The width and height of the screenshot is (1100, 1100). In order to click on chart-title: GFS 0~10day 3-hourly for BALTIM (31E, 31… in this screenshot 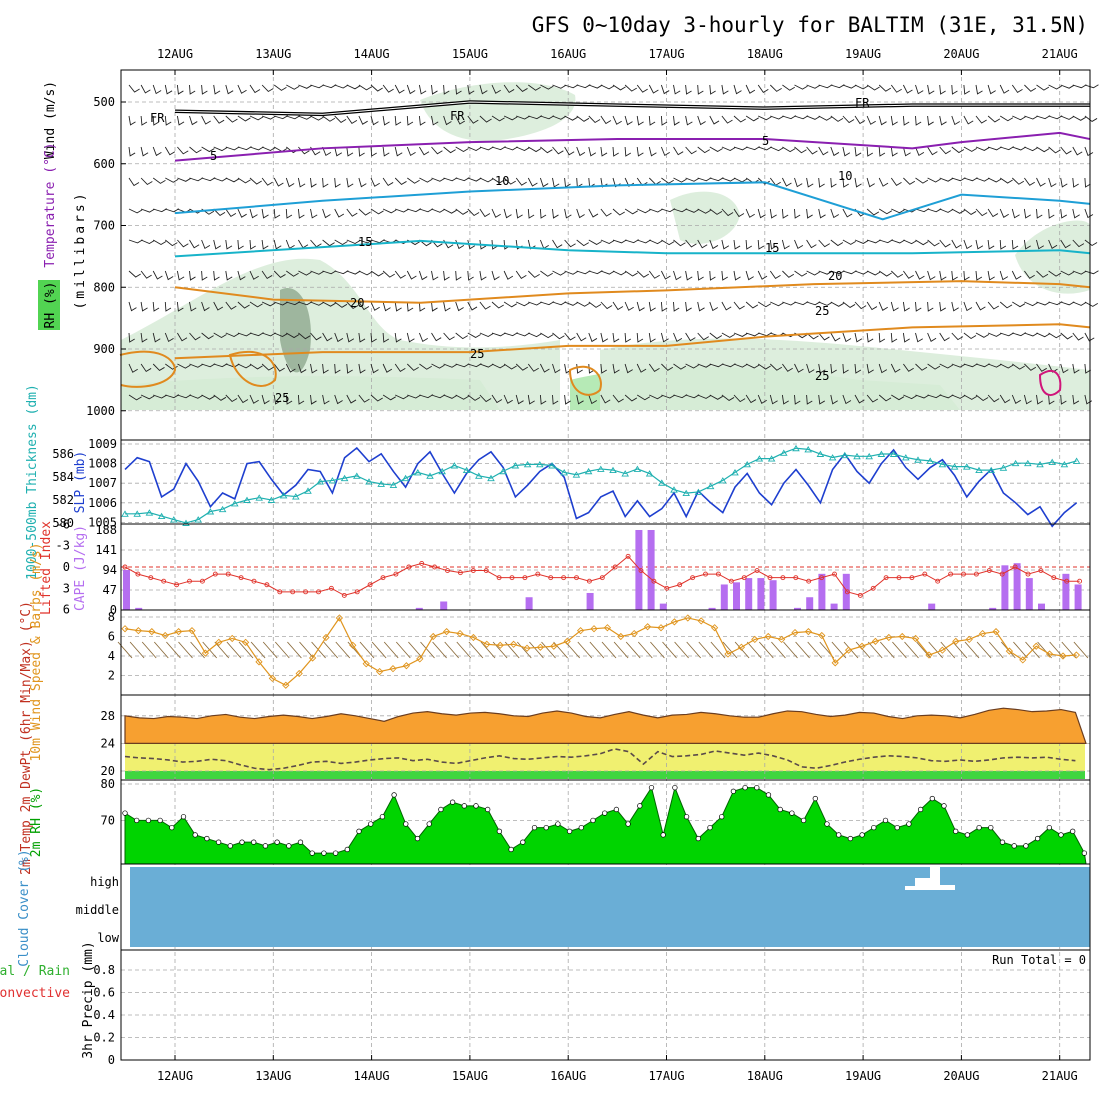, I will do `click(810, 25)`.